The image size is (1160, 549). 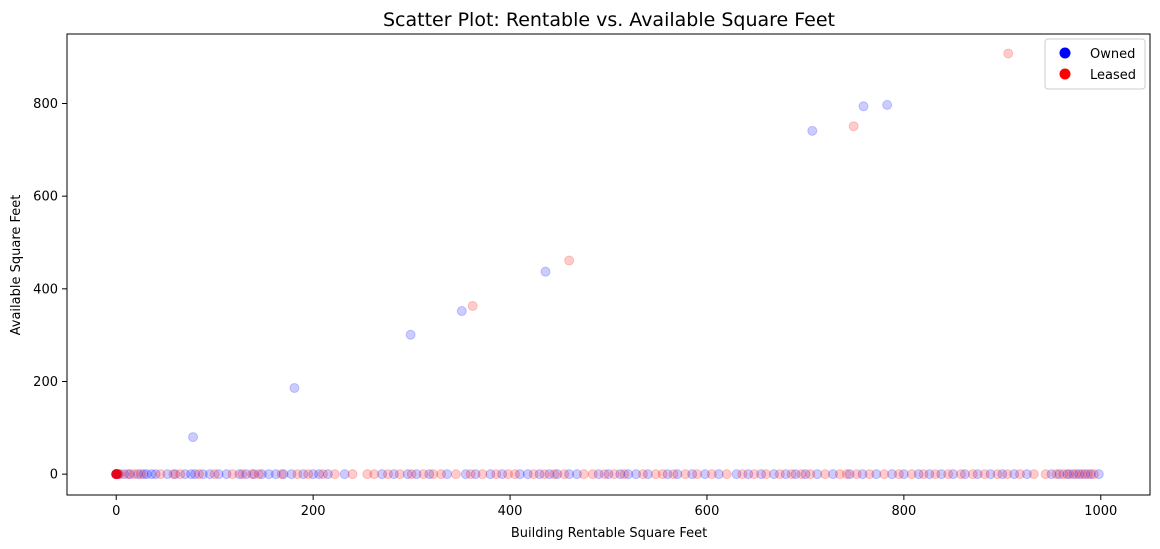 What do you see at coordinates (1065, 74) in the screenshot?
I see `legend-leased-marker` at bounding box center [1065, 74].